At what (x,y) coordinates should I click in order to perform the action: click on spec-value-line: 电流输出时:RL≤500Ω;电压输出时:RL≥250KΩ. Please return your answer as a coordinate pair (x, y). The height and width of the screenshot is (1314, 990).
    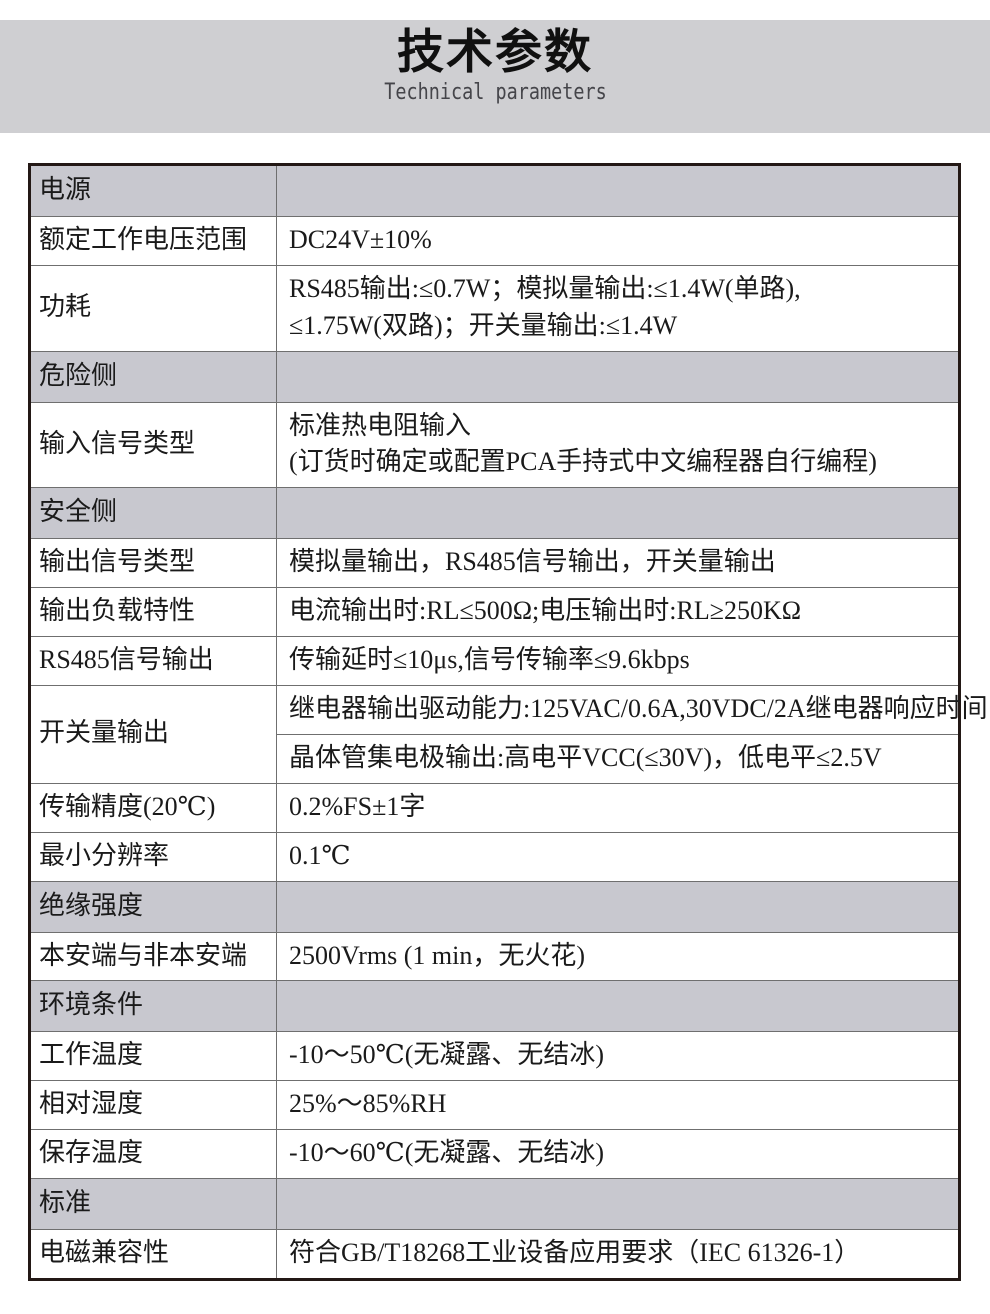
    Looking at the image, I should click on (545, 611).